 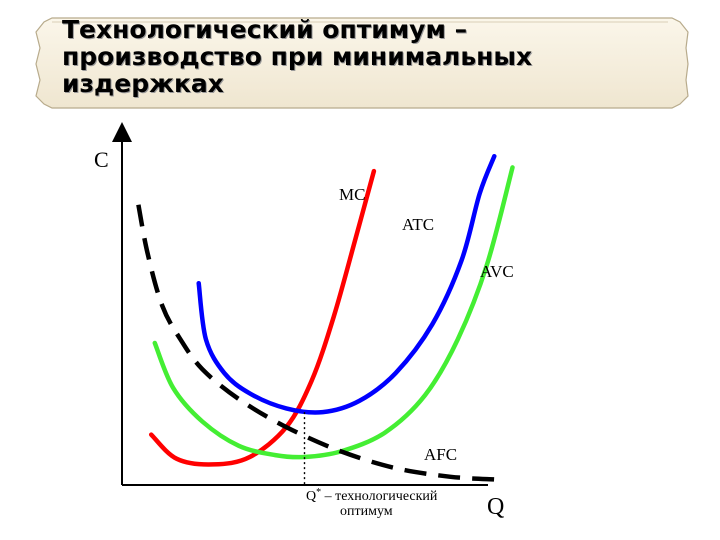 What do you see at coordinates (379, 496) in the screenshot?
I see `optimum-text: – технологический` at bounding box center [379, 496].